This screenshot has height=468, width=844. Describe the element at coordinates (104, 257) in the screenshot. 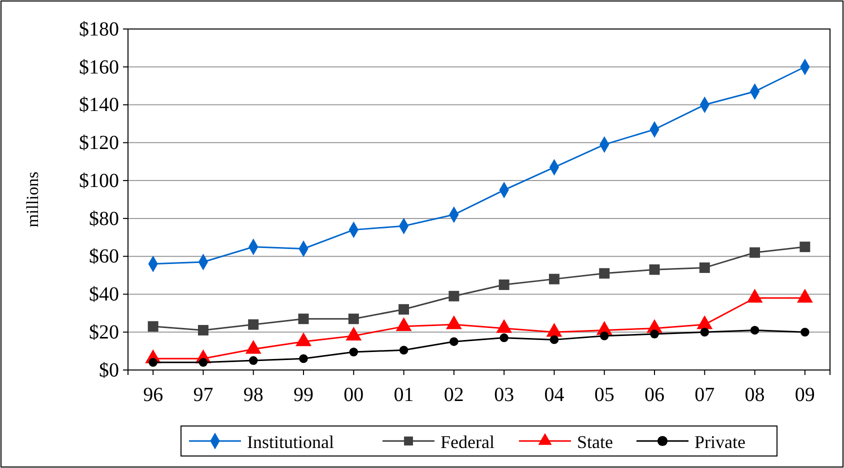

I see `y-tick-label: $60` at that location.